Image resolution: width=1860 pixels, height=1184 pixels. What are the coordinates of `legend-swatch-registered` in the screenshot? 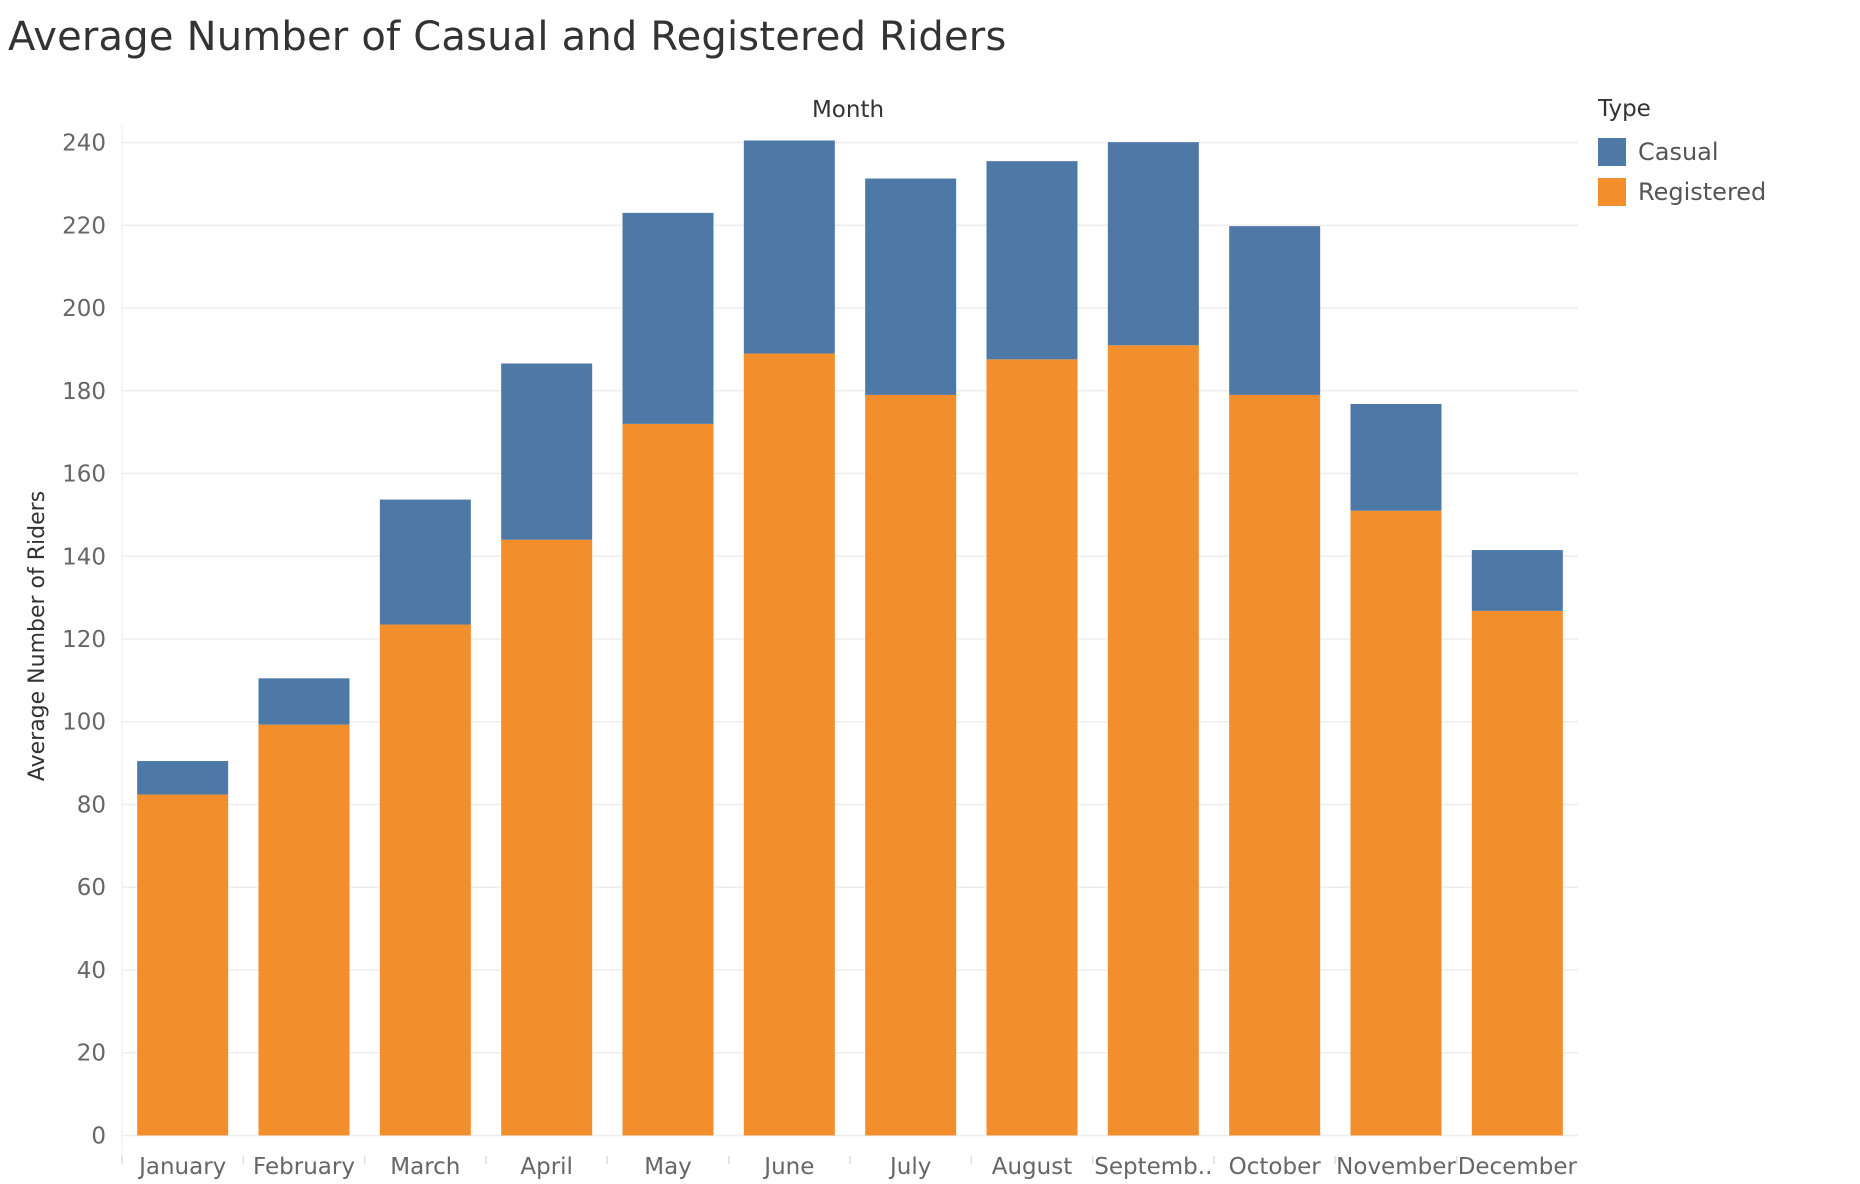 It's located at (1612, 192).